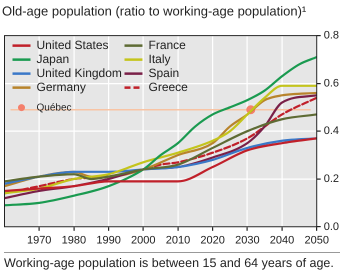  Describe the element at coordinates (79, 73) in the screenshot. I see `legend-label: United Kingdom` at that location.